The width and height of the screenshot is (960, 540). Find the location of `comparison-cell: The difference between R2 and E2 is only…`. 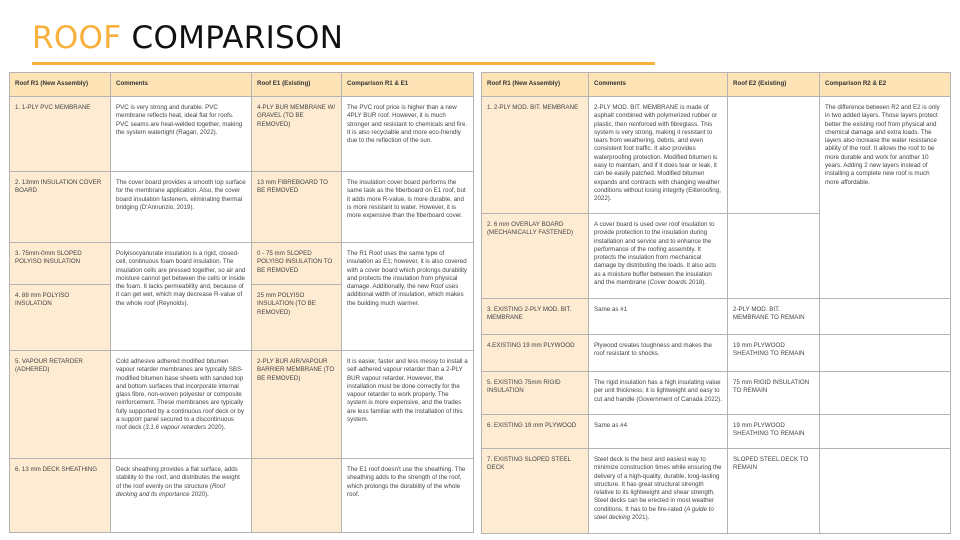

comparison-cell: The difference between R2 and E2 is only… is located at coordinates (885, 197).